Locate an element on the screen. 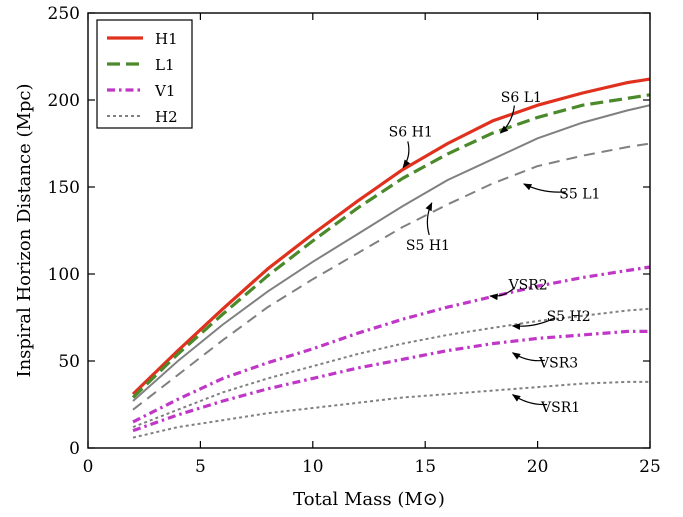  y-tick-label: 100 is located at coordinates (64, 275).